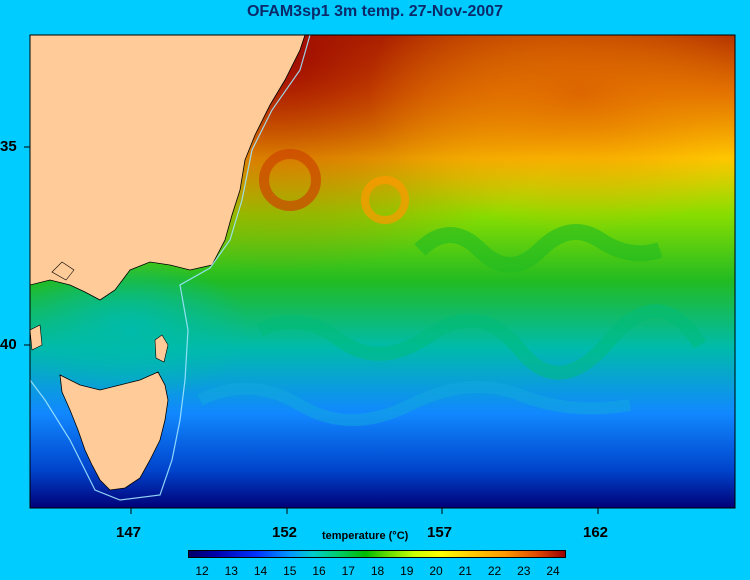  What do you see at coordinates (377, 554) in the screenshot?
I see `colorbar` at bounding box center [377, 554].